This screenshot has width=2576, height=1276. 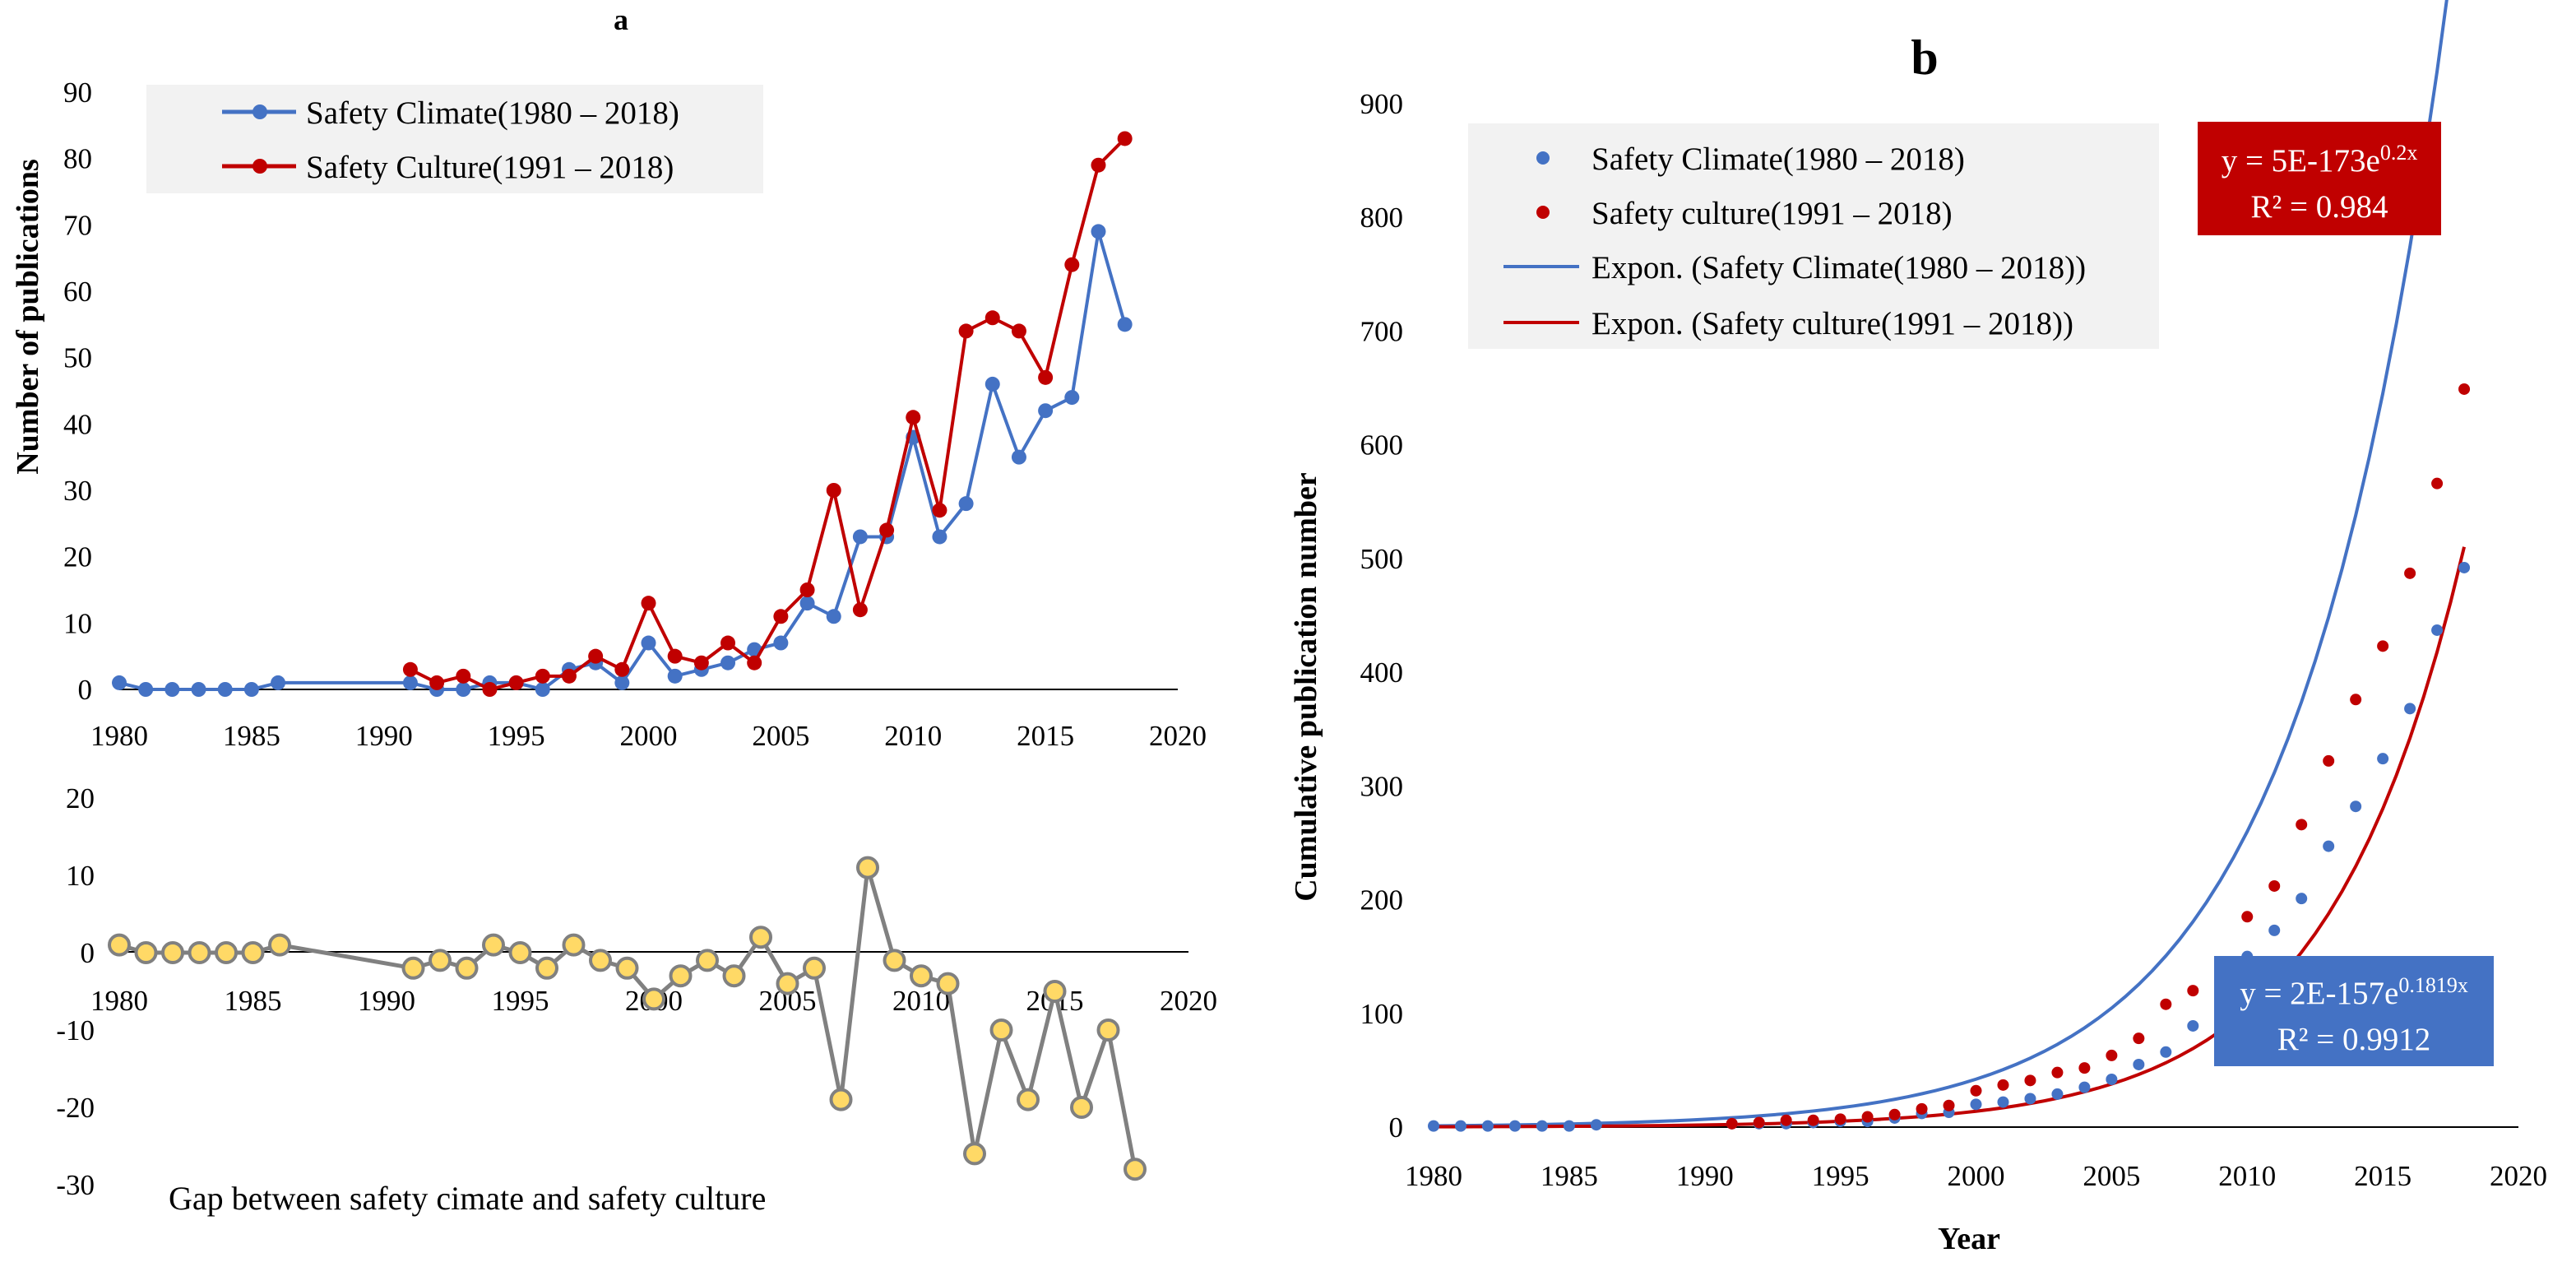 What do you see at coordinates (517, 736) in the screenshot?
I see `a-top-x-tick-label: 1995` at bounding box center [517, 736].